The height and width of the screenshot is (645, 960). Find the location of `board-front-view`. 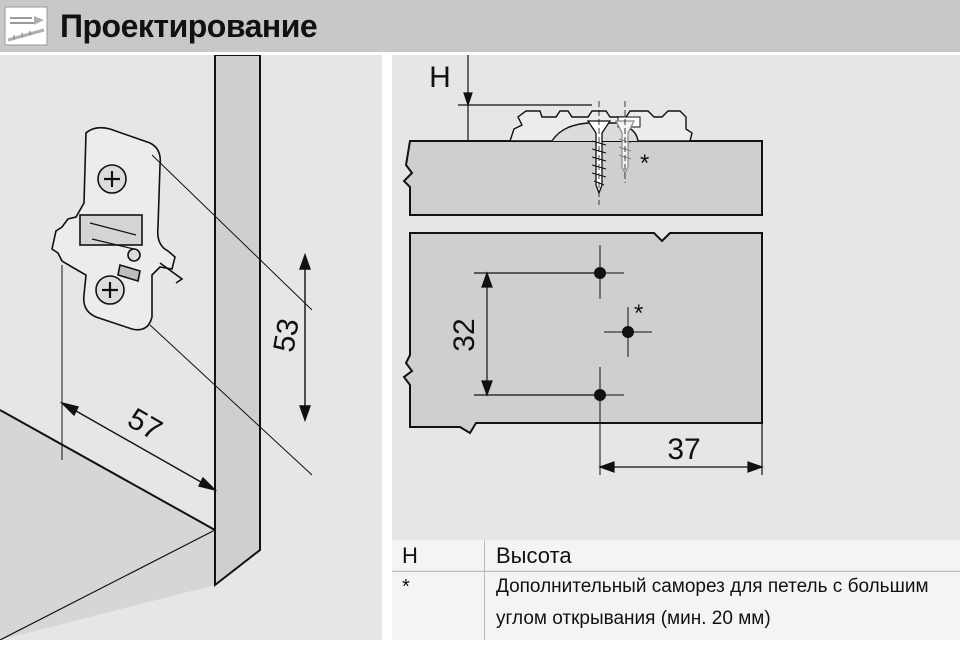

board-front-view is located at coordinates (582, 333).